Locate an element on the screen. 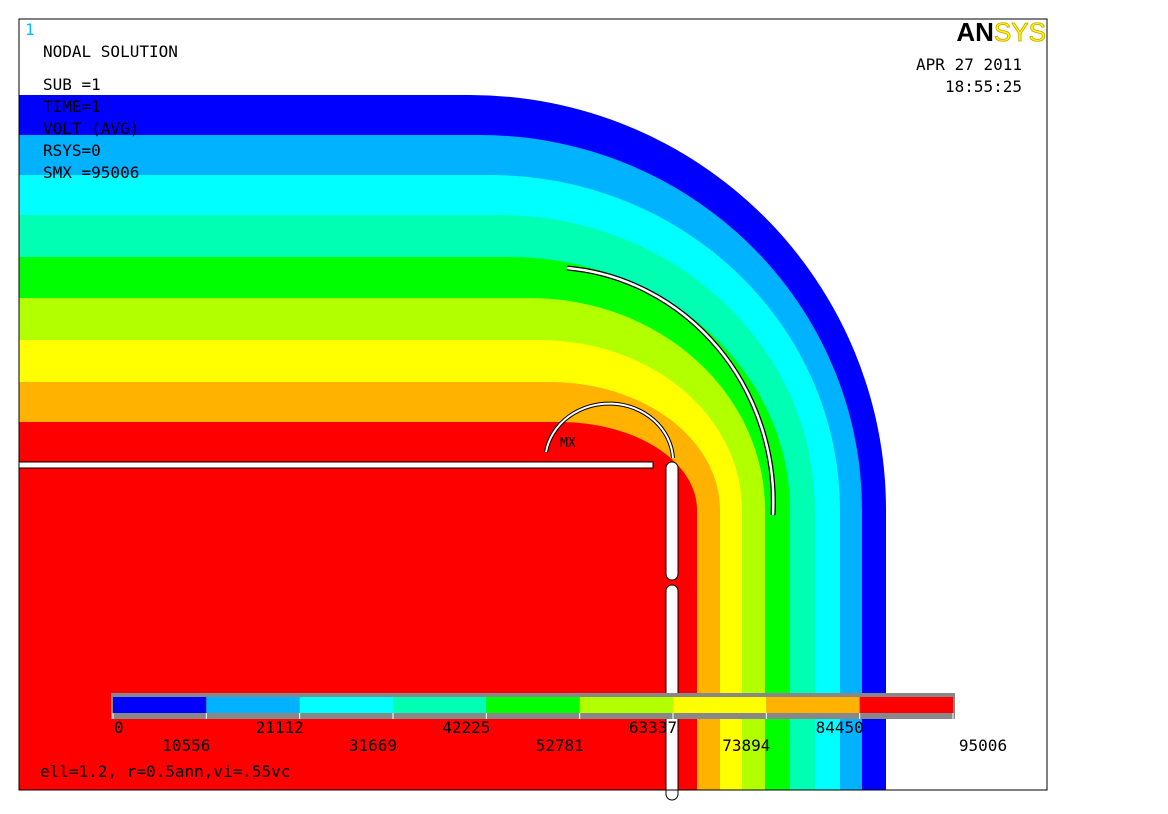  legend-value: 95006 is located at coordinates (983, 745).